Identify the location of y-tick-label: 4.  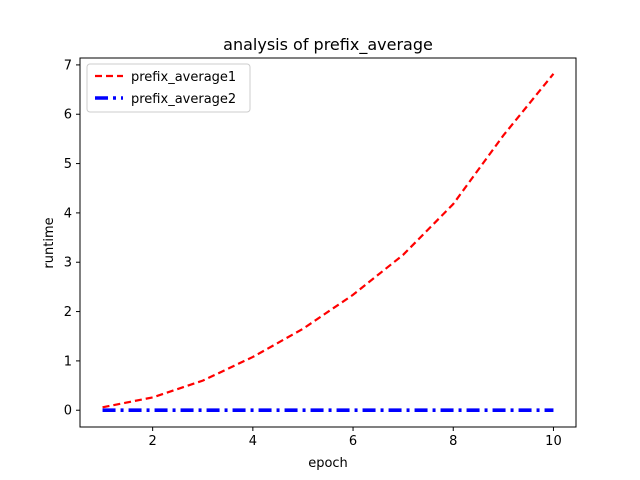
(68, 213).